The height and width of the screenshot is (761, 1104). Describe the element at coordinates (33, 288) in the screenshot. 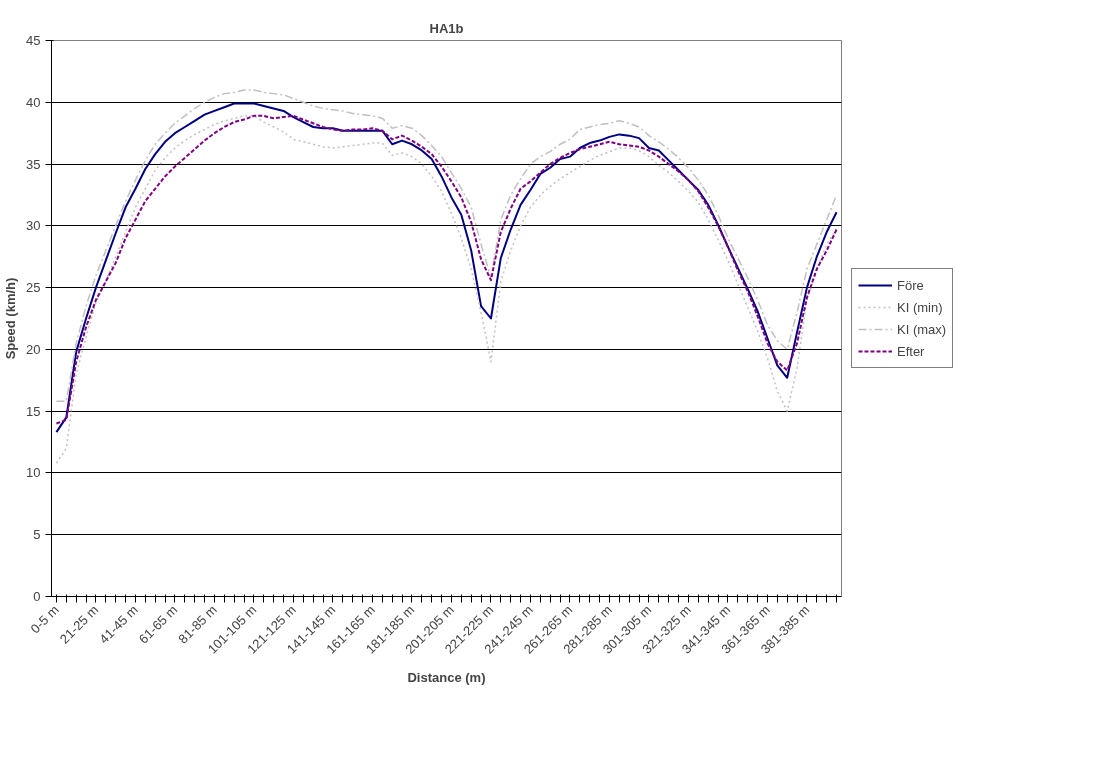

I see `y-tick-label: 25` at that location.